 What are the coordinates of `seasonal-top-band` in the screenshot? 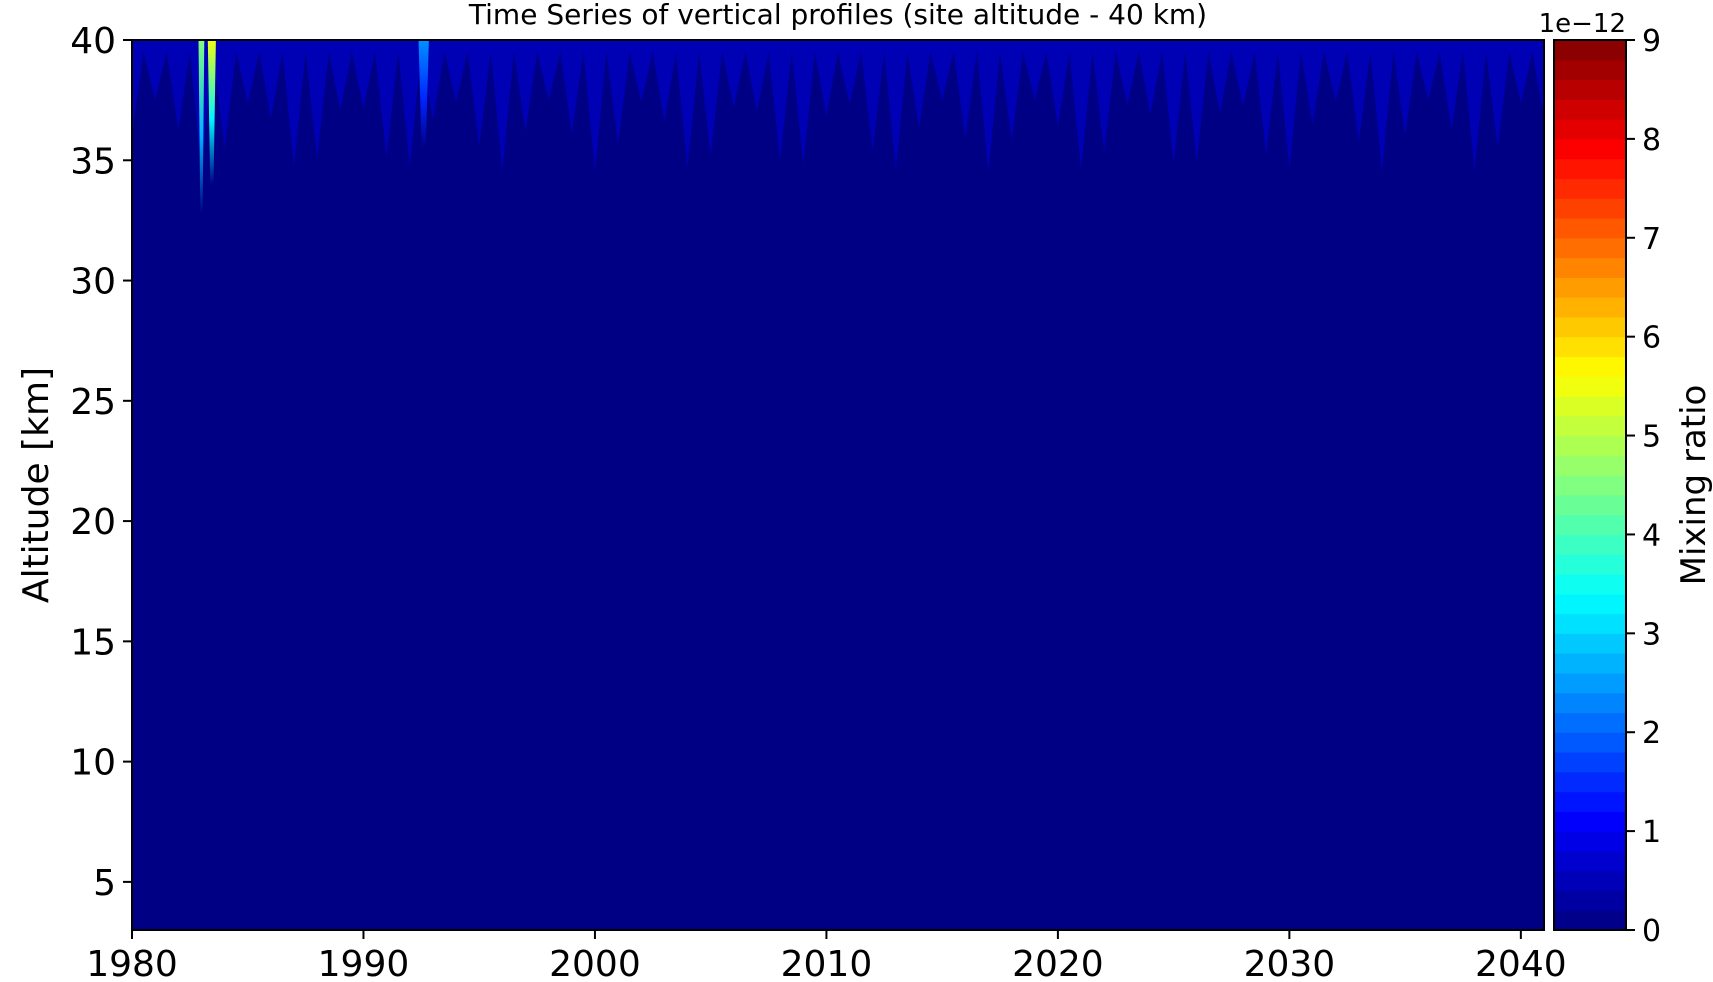 It's located at (838, 106).